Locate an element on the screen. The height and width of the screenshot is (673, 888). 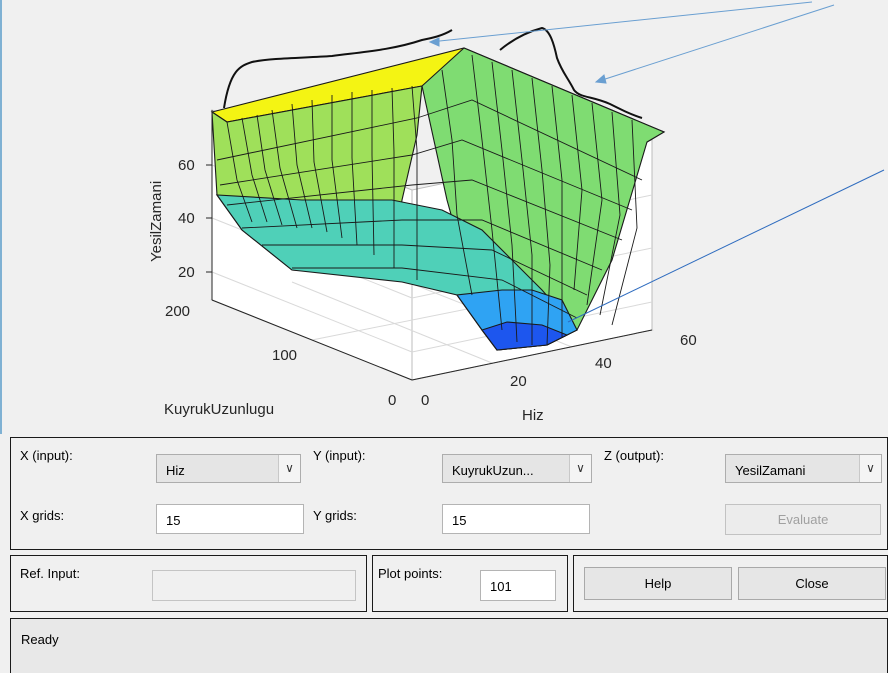
status-bar: Ready is located at coordinates (449, 645).